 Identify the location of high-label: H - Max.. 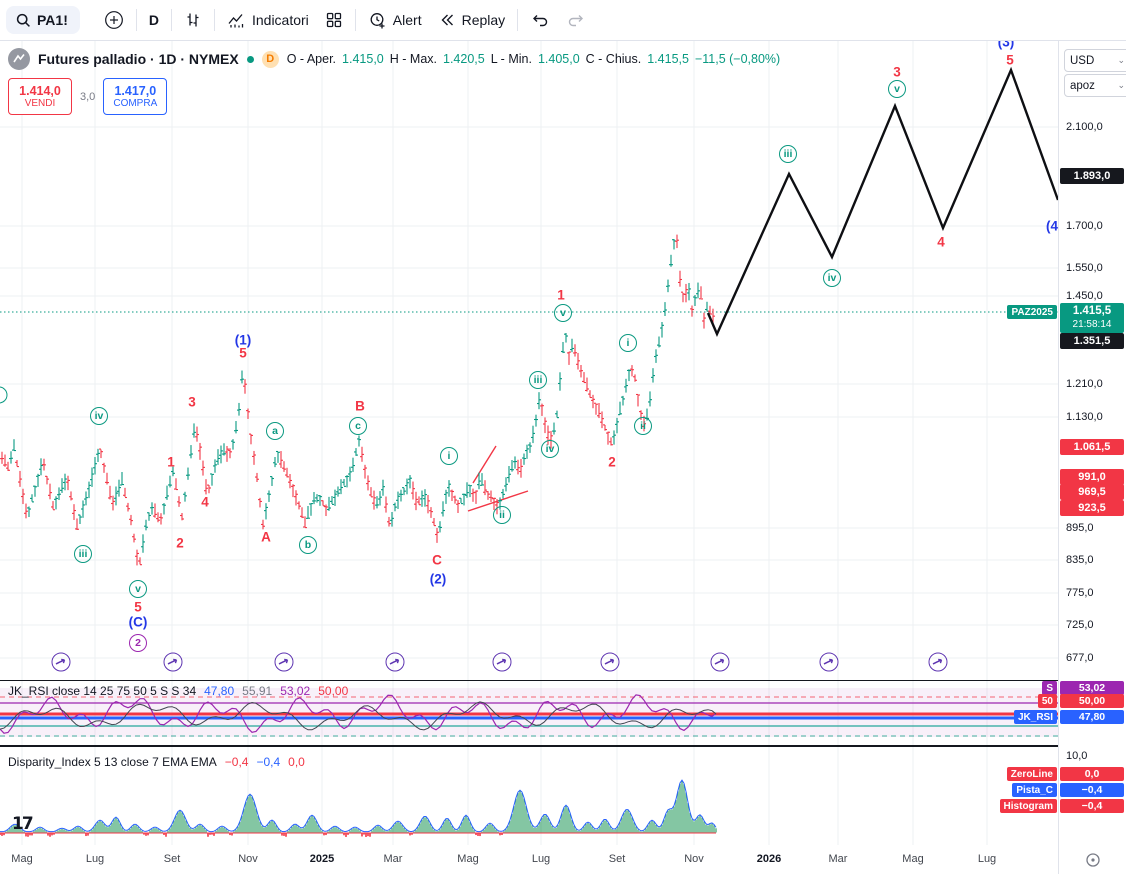
(413, 59).